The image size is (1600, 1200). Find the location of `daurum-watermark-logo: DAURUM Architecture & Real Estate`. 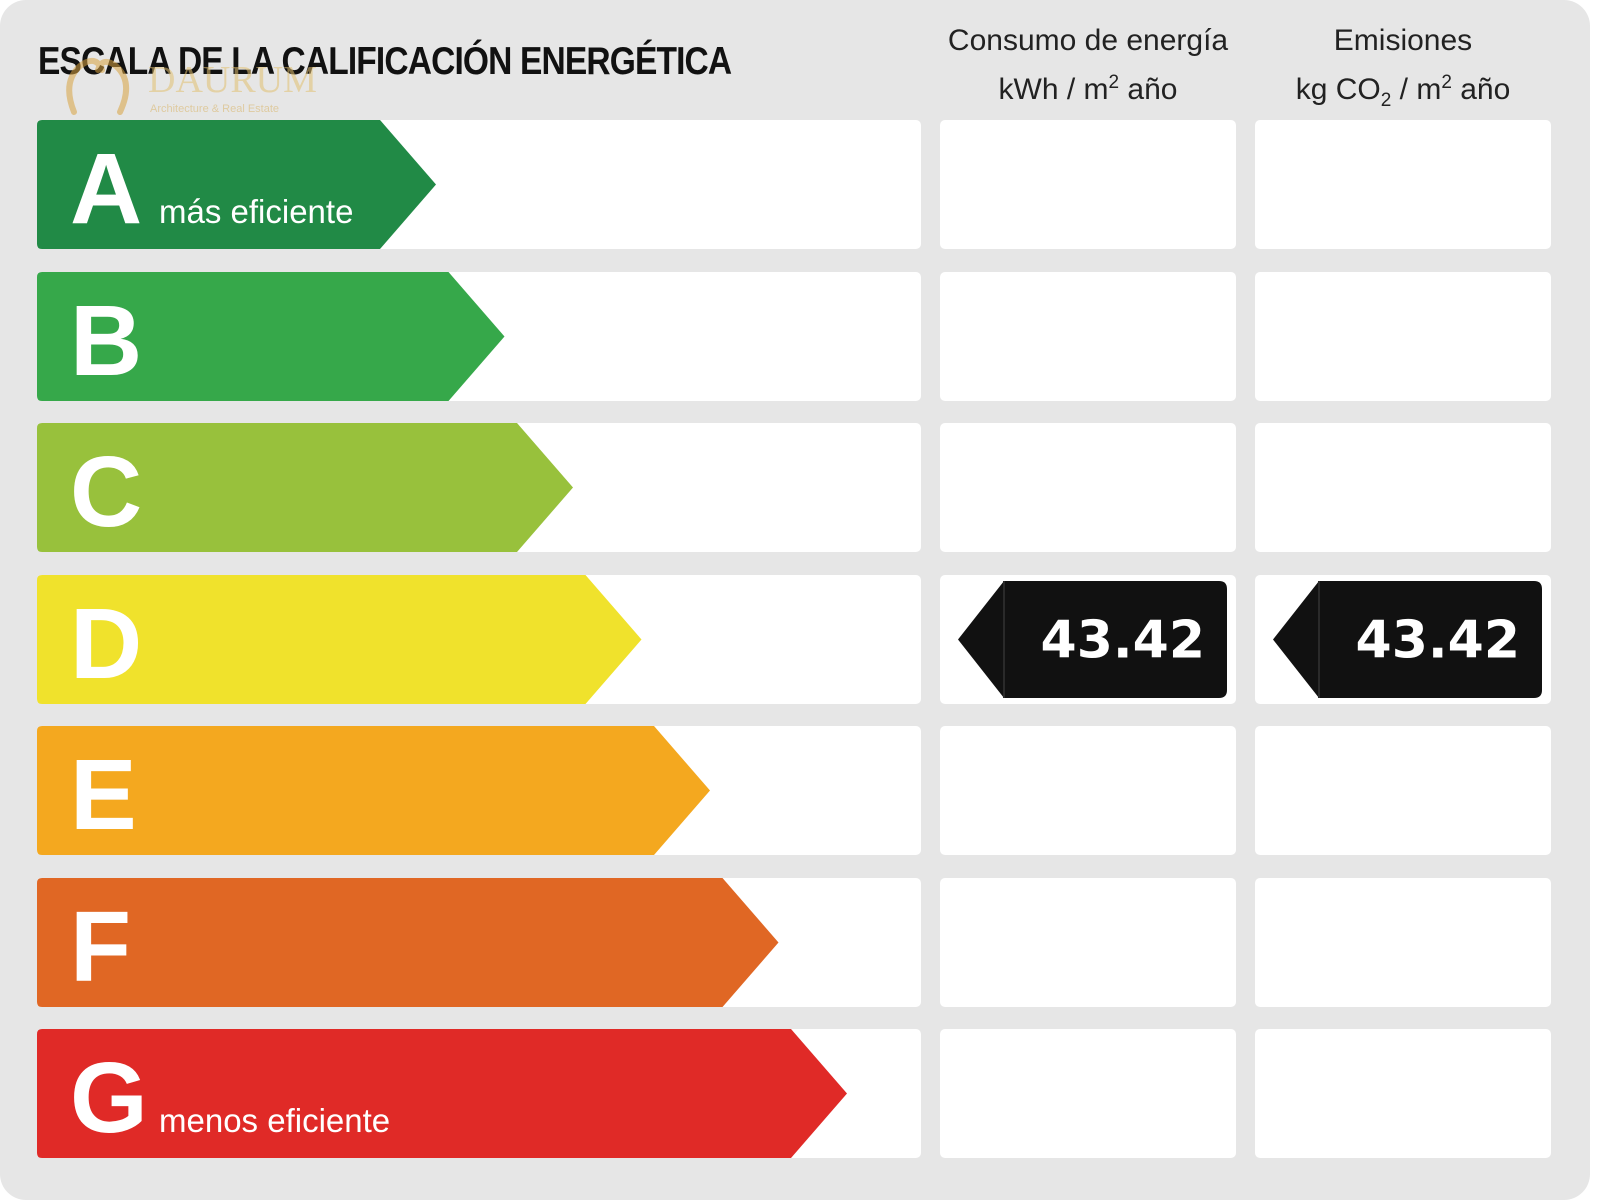

daurum-watermark-logo: DAURUM Architecture & Real Estate is located at coordinates (191, 86).